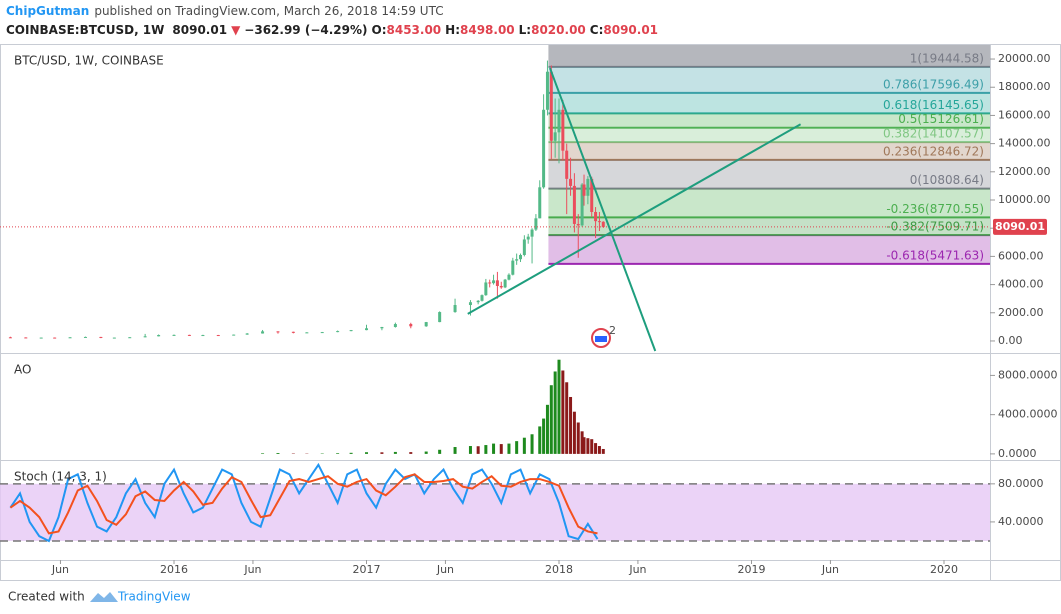  I want to click on x-tick-label: 2017, so click(367, 569).